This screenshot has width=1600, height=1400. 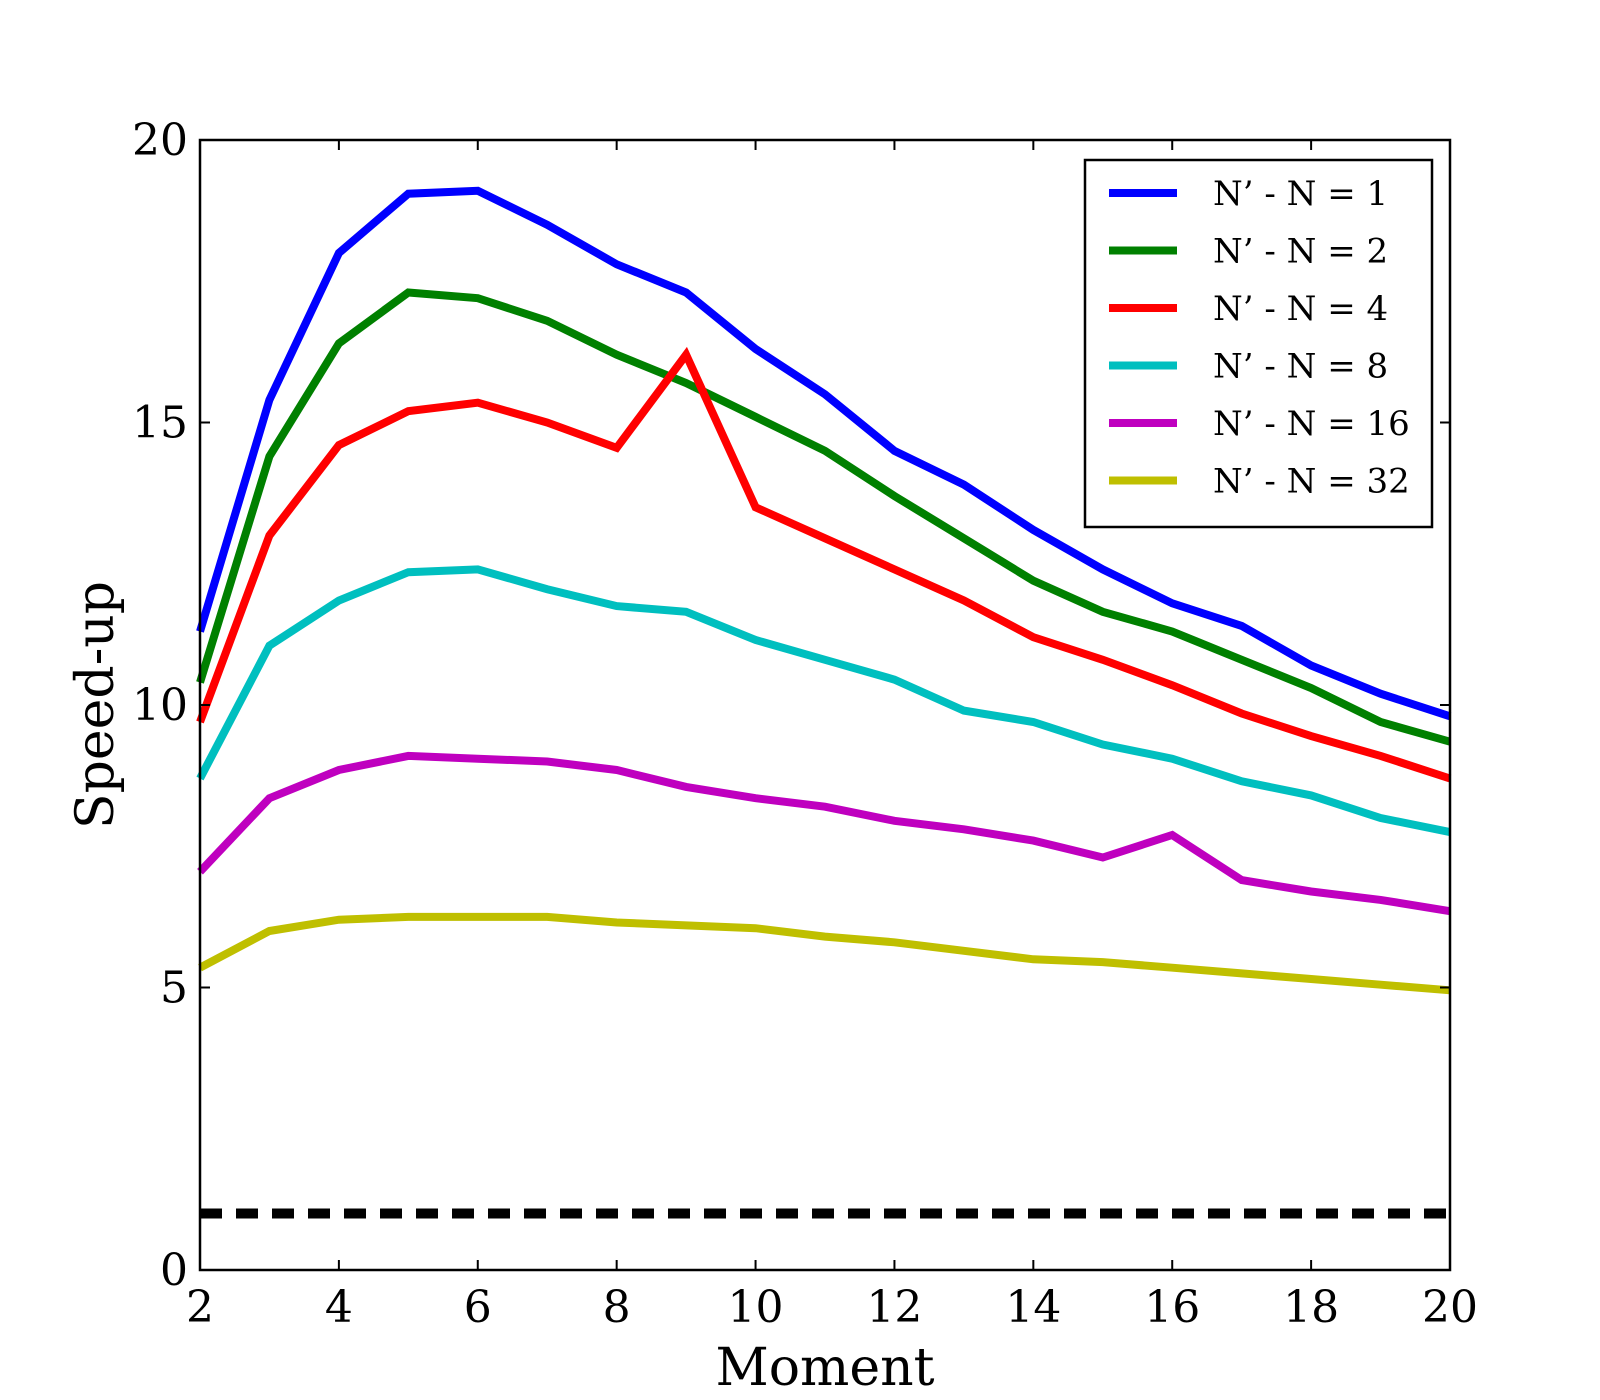 What do you see at coordinates (617, 1307) in the screenshot?
I see `x-tick-label: 8` at bounding box center [617, 1307].